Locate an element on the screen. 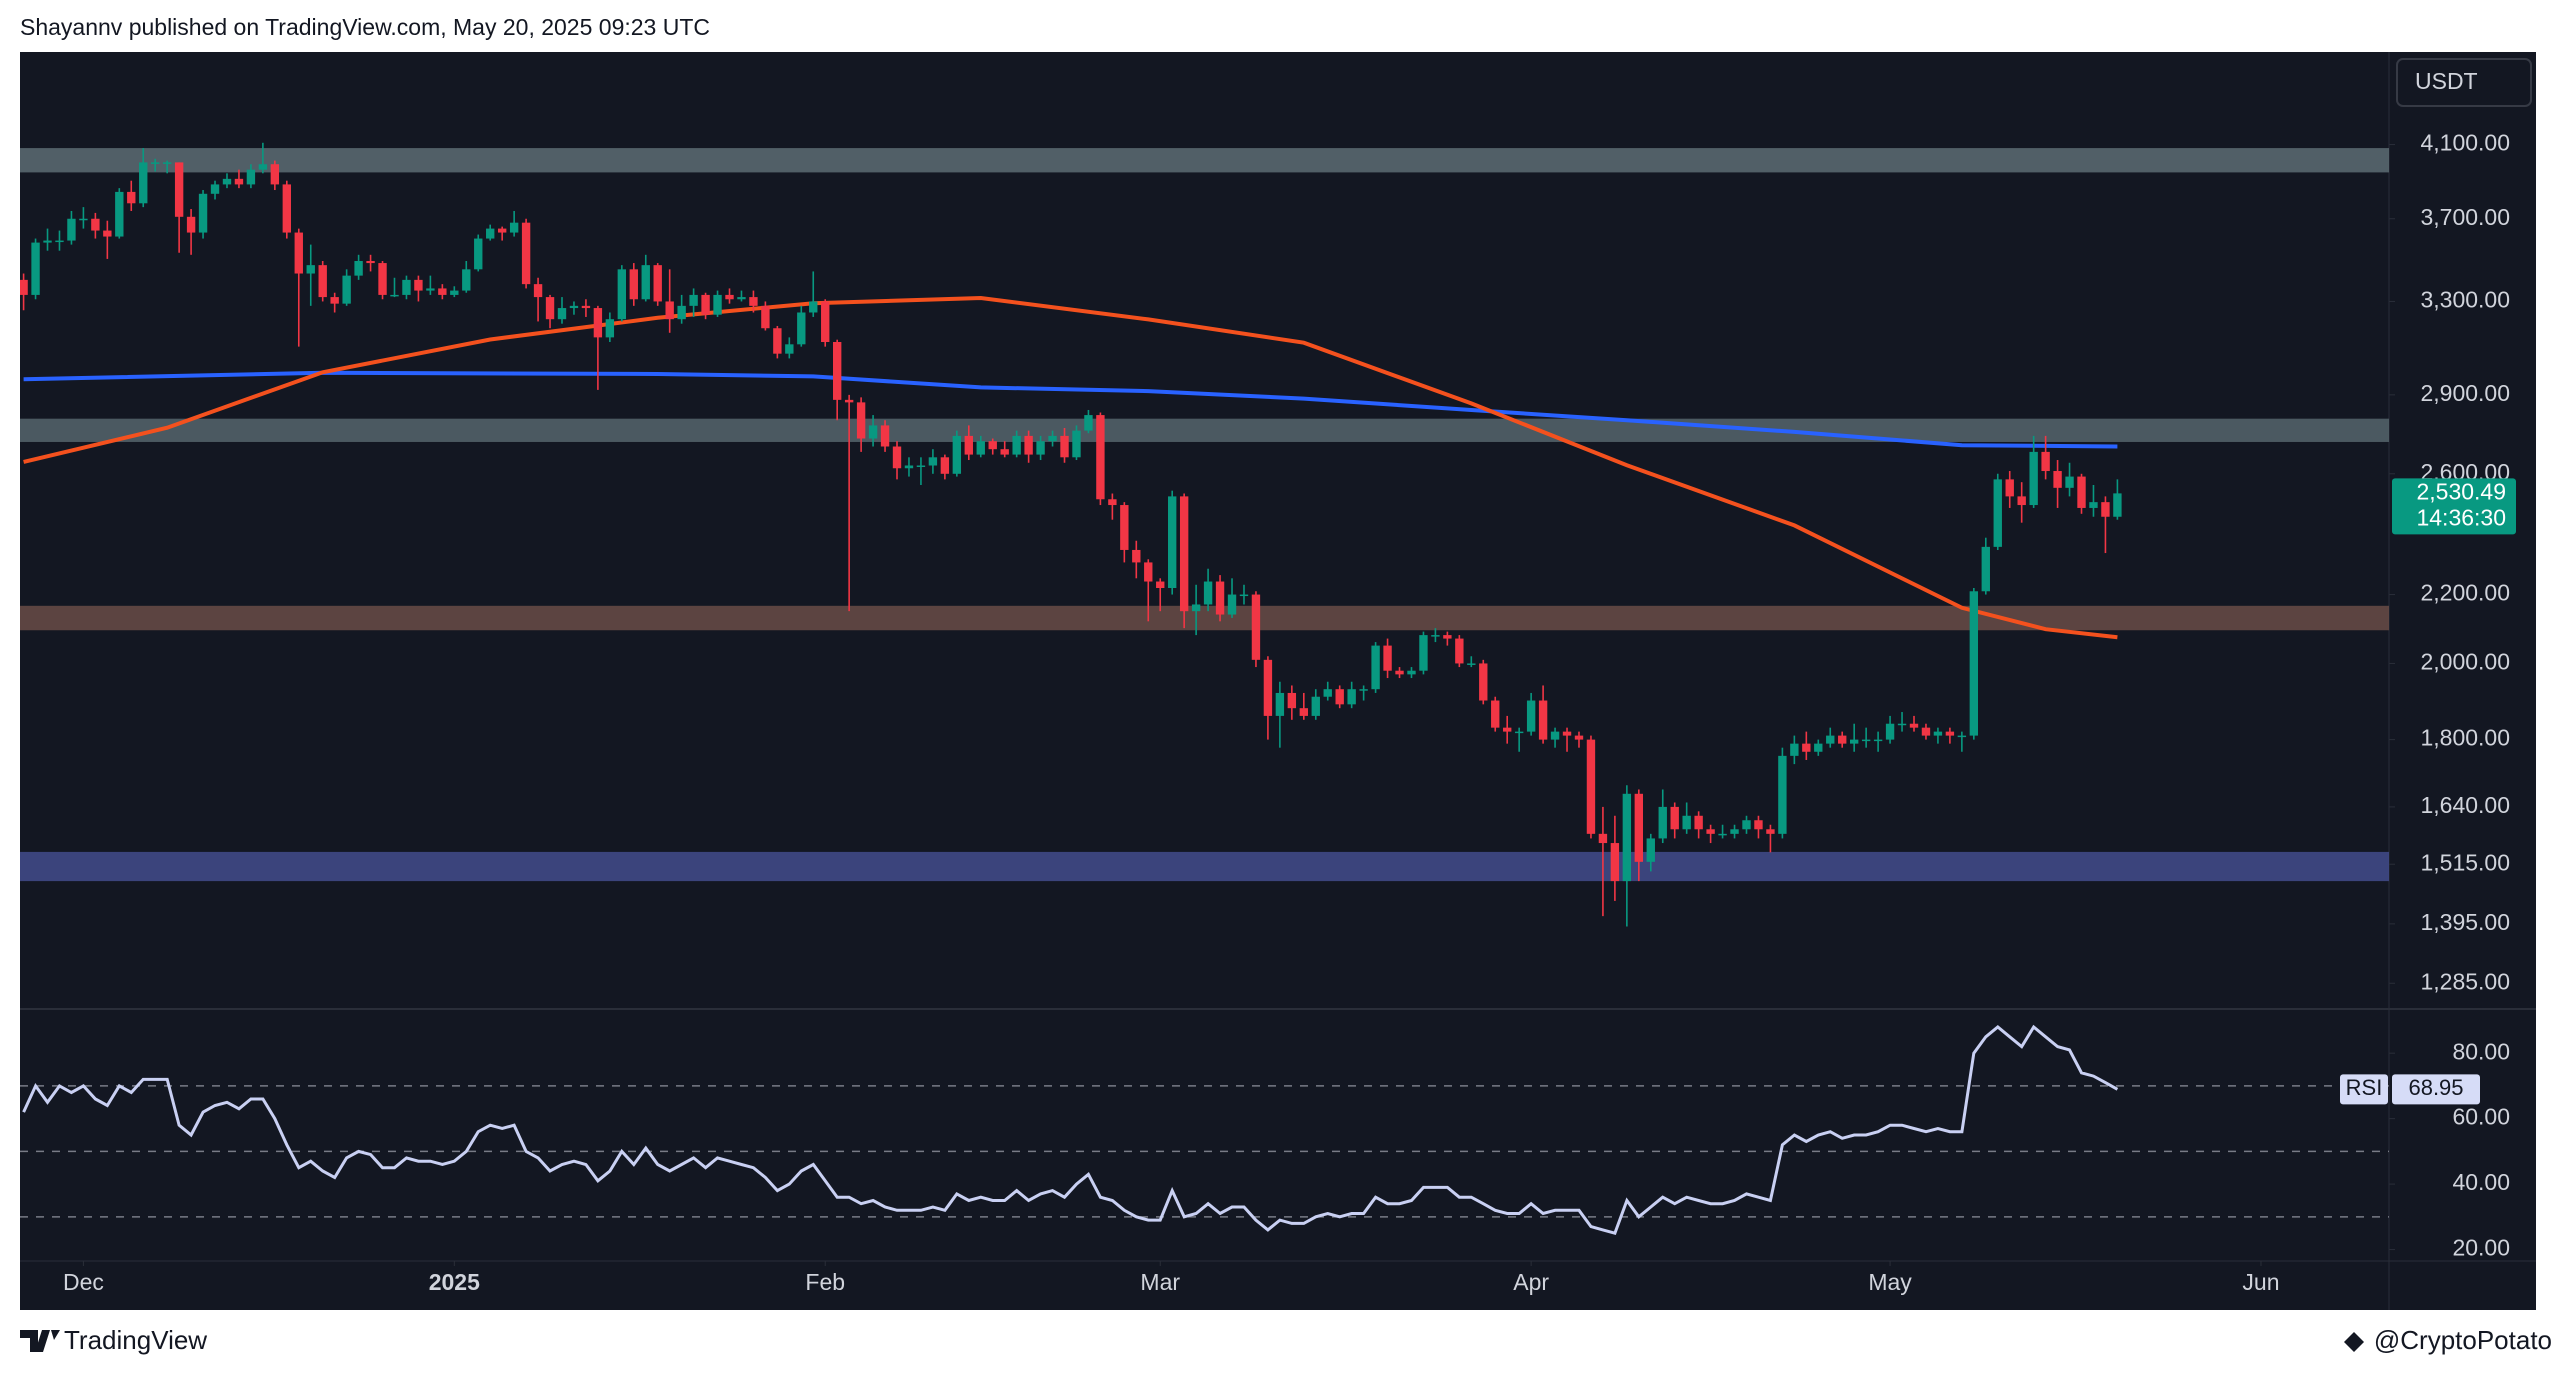 This screenshot has width=2560, height=1374. last-price-box is located at coordinates (2454, 506).